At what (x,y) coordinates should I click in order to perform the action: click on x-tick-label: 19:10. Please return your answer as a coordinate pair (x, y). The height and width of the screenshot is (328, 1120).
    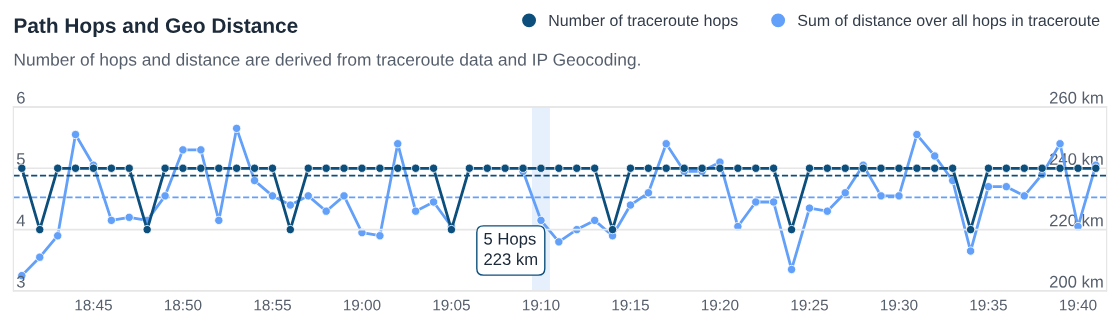
    Looking at the image, I should click on (541, 305).